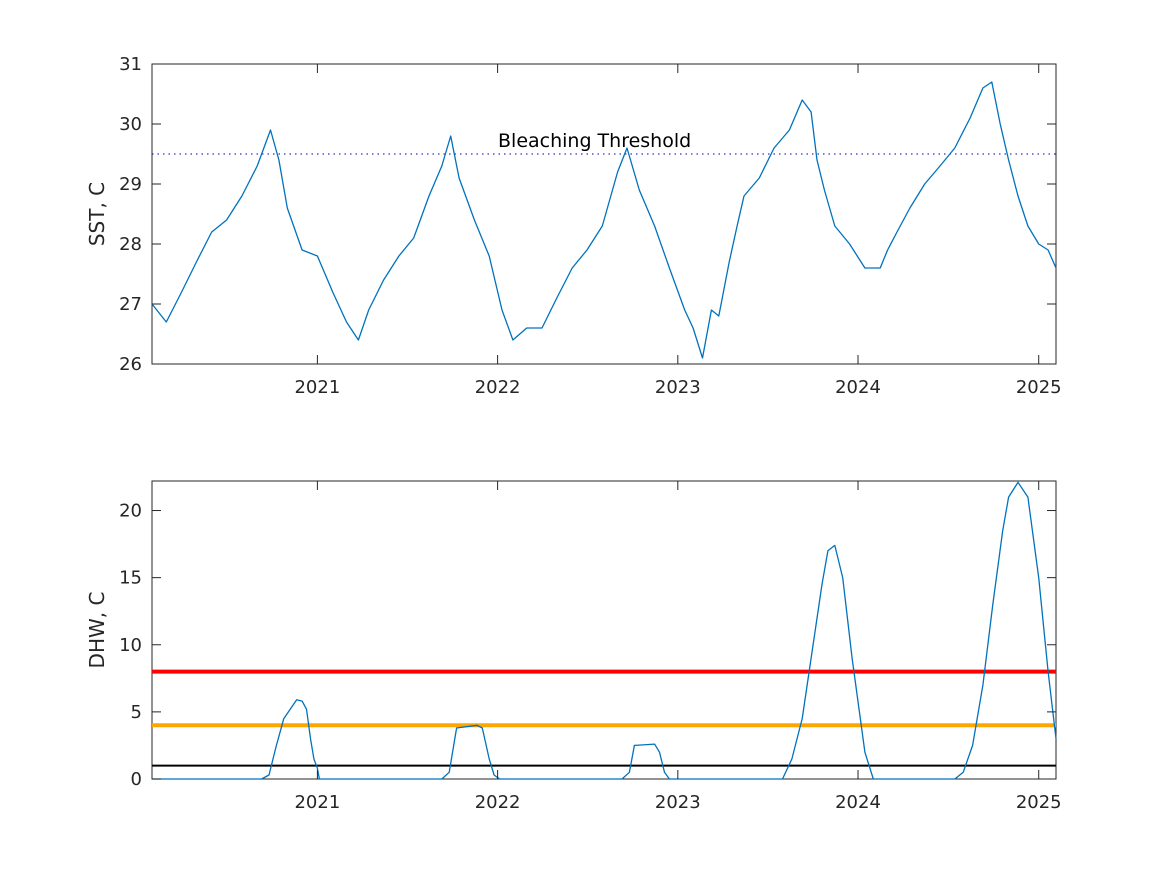  What do you see at coordinates (858, 387) in the screenshot?
I see `sst-xtick-label-2024: 2024` at bounding box center [858, 387].